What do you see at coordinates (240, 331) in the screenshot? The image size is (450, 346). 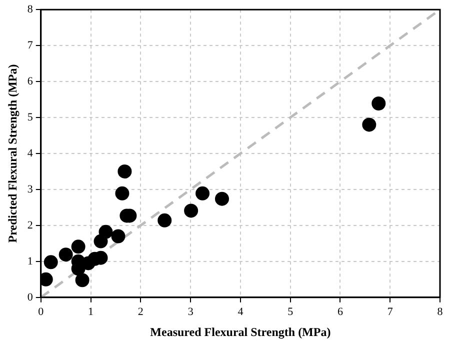 I see `x-axis-title: Measured Flexural Strength (MPa)` at bounding box center [240, 331].